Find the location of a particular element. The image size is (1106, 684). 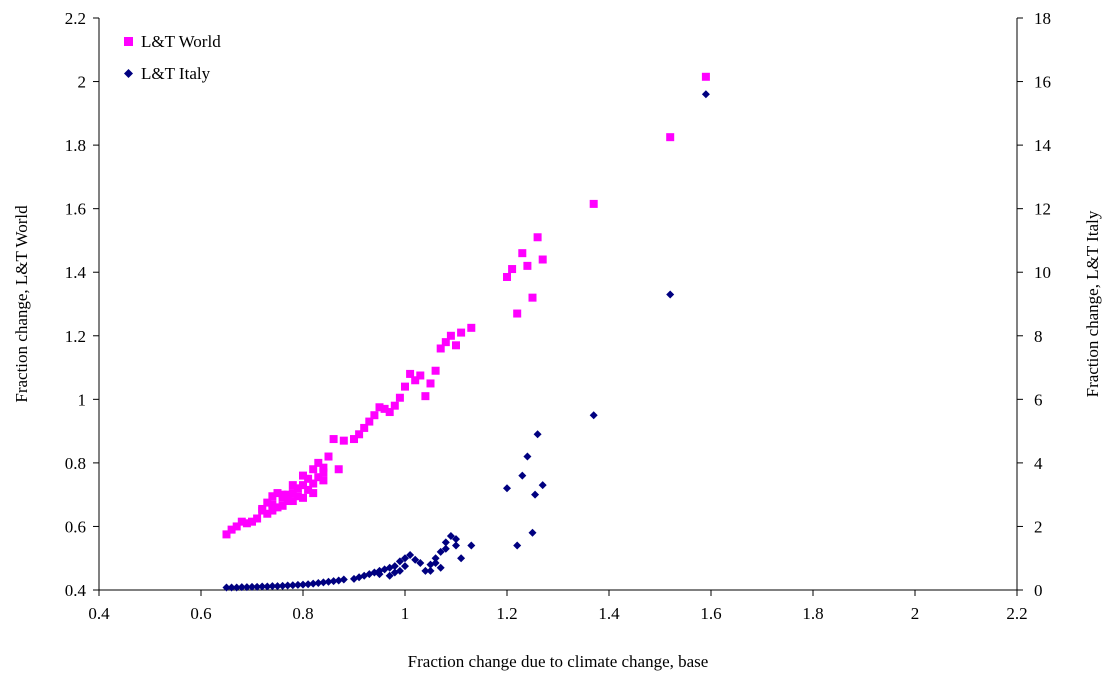

right-y-axis-title: Fraction change, L&T Italy is located at coordinates (1092, 303).